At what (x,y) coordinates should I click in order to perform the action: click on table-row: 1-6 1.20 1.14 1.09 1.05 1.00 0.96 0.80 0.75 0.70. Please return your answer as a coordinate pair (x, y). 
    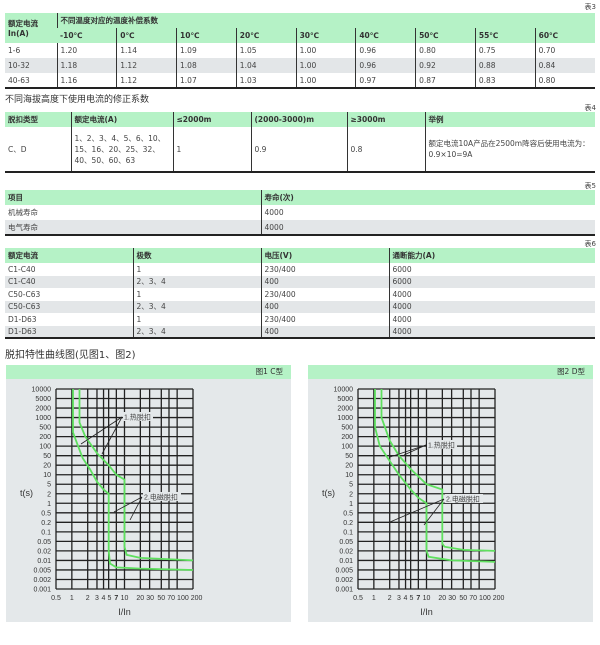
    Looking at the image, I should click on (300, 50).